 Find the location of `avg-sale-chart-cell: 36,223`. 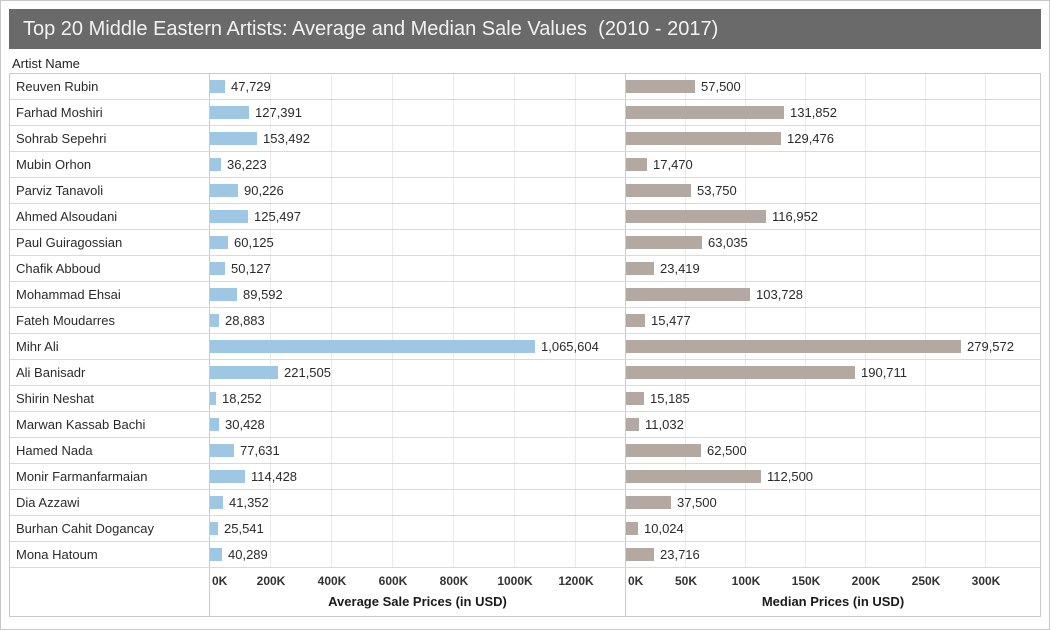

avg-sale-chart-cell: 36,223 is located at coordinates (418, 164).